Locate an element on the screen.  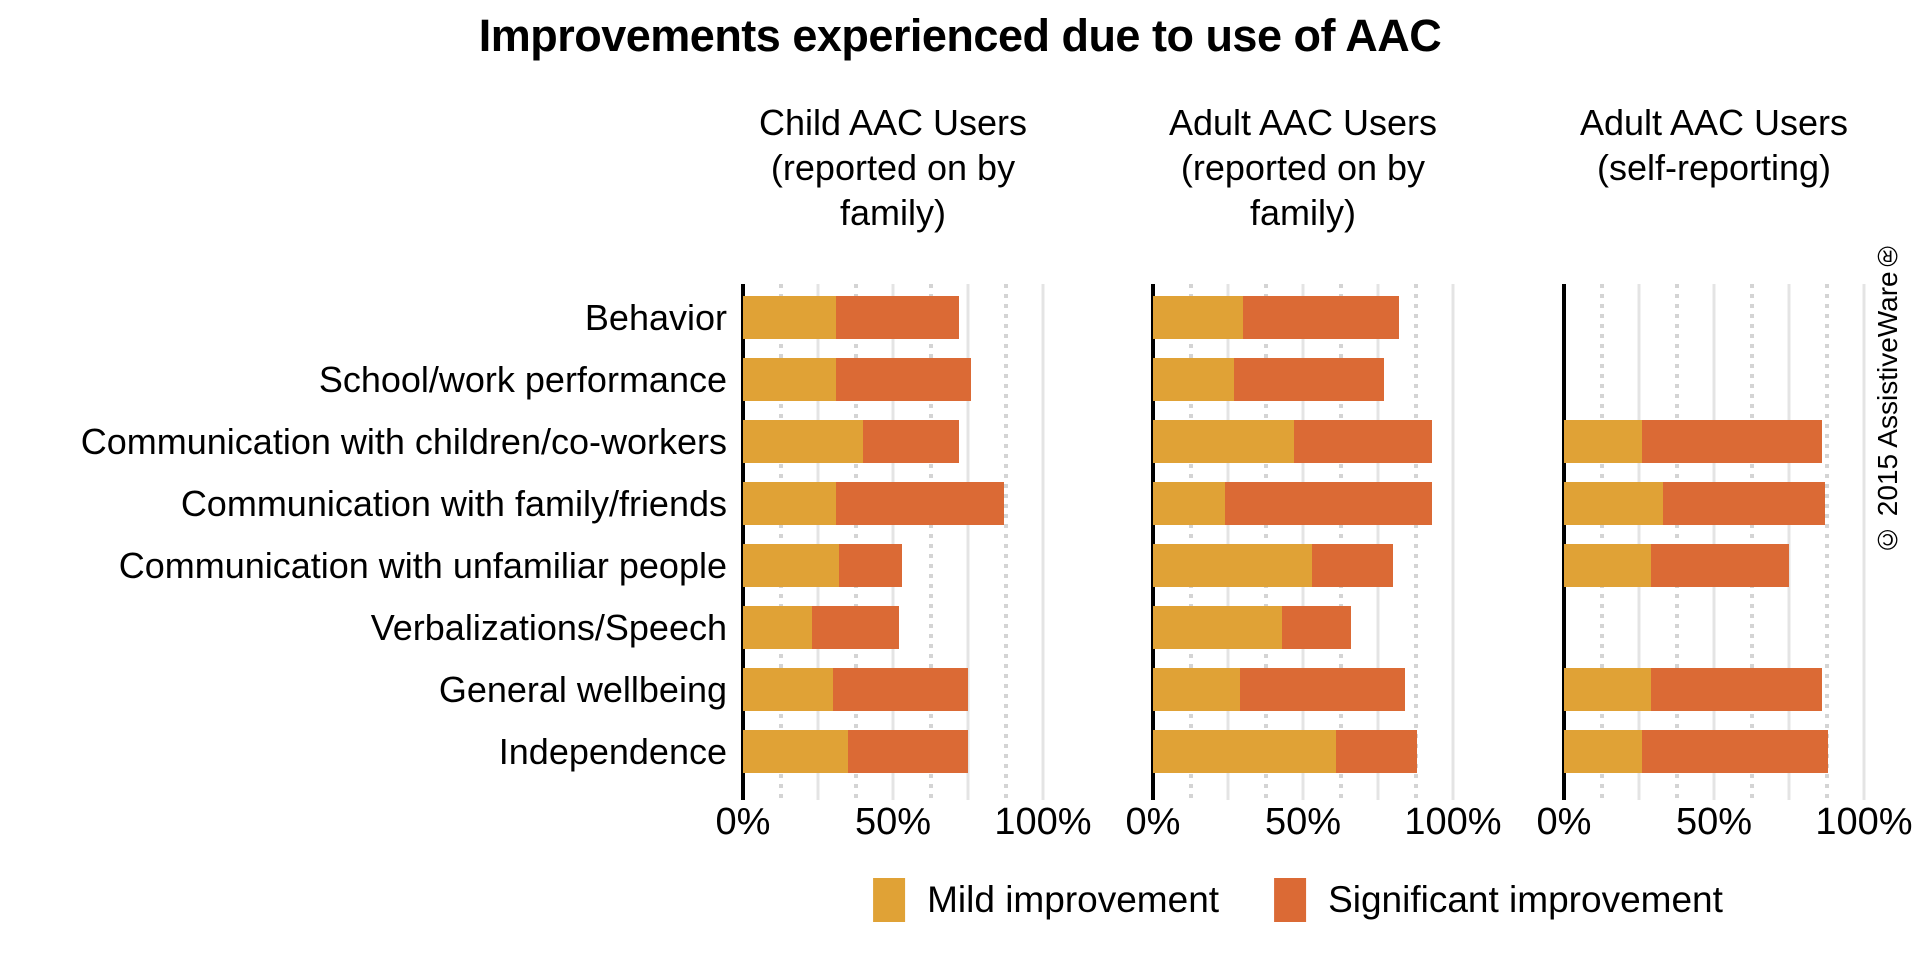
panel-header-line: Child AAC Users is located at coordinates (893, 122).